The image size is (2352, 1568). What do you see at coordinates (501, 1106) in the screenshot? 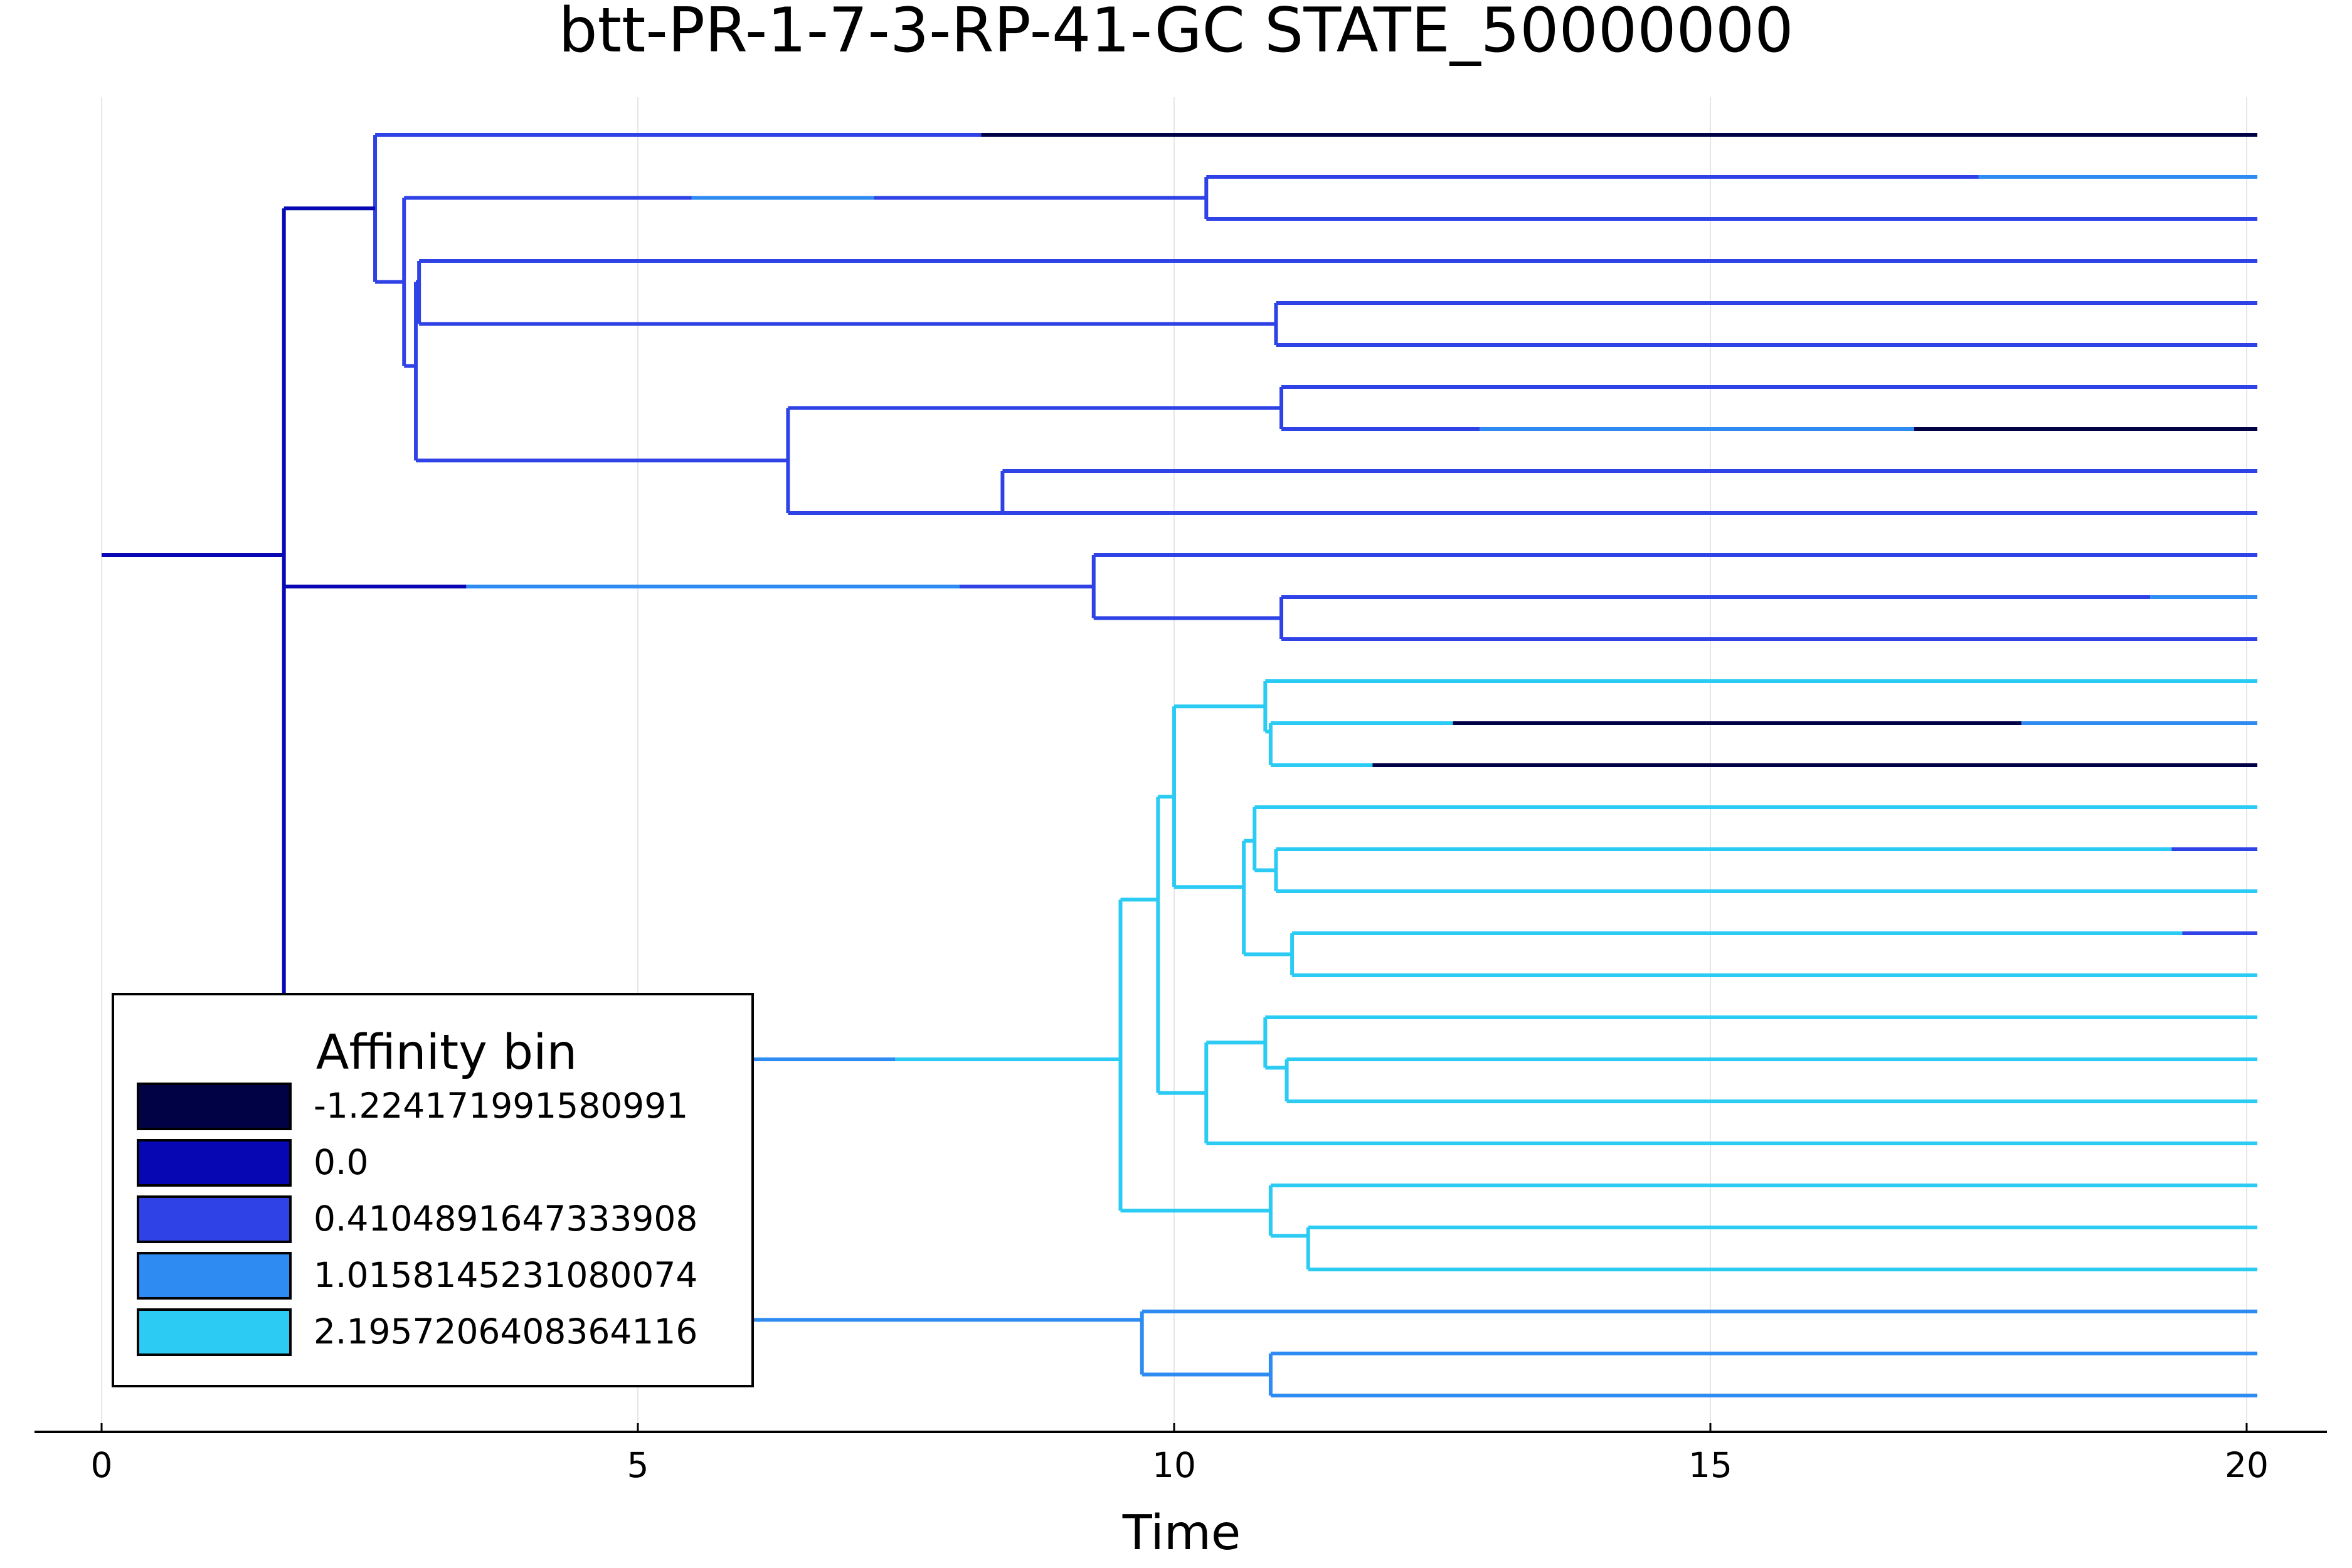
I see `legend-label-0: -1.224171991580991` at bounding box center [501, 1106].